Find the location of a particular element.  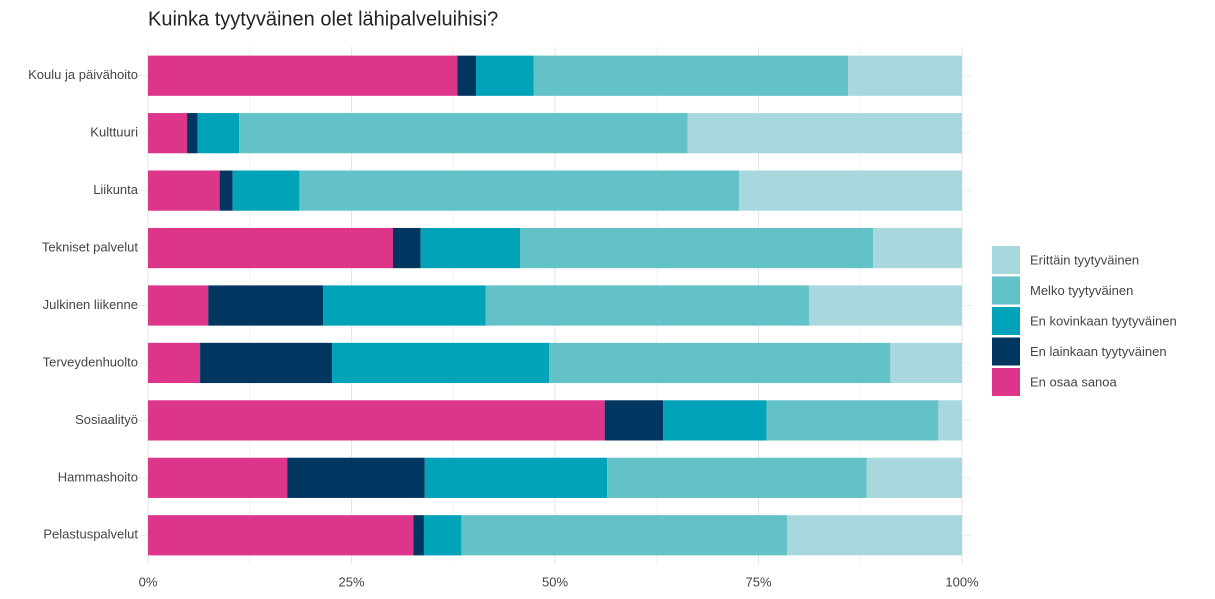

y-tick-label: Liikunta is located at coordinates (116, 189).